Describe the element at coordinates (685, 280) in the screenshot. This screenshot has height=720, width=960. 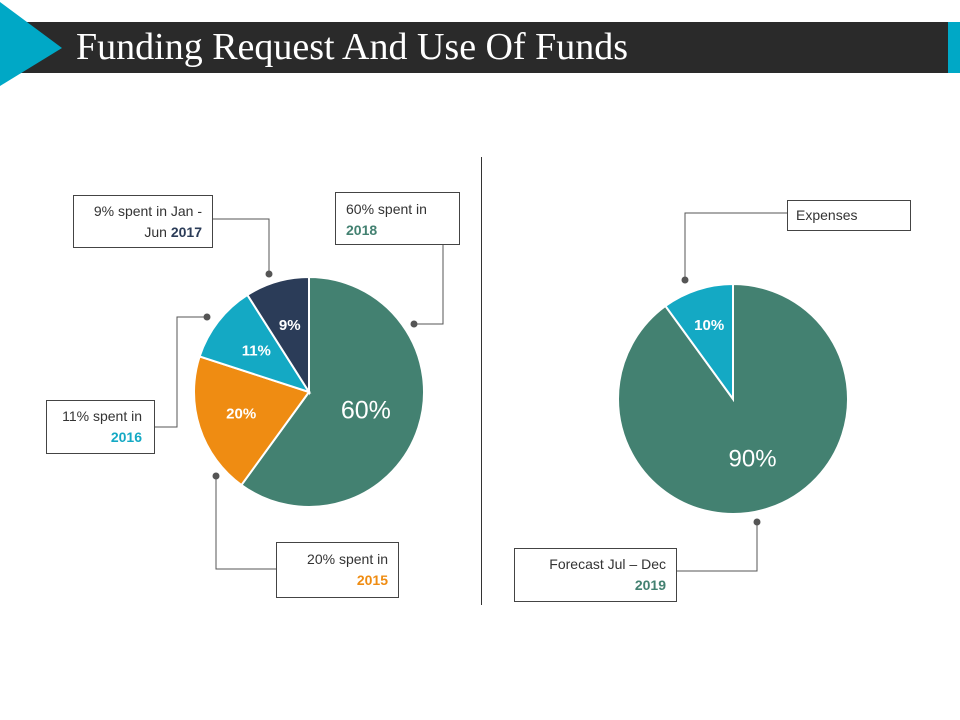
I see `leader-dot-expenses` at that location.